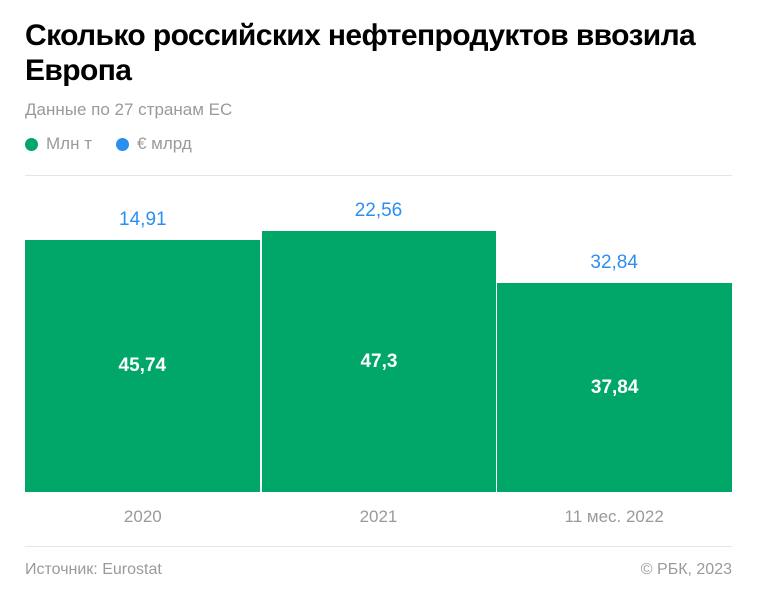 The image size is (757, 600). What do you see at coordinates (129, 109) in the screenshot?
I see `chart-subtitle: Данные по 27 странам ЕС` at bounding box center [129, 109].